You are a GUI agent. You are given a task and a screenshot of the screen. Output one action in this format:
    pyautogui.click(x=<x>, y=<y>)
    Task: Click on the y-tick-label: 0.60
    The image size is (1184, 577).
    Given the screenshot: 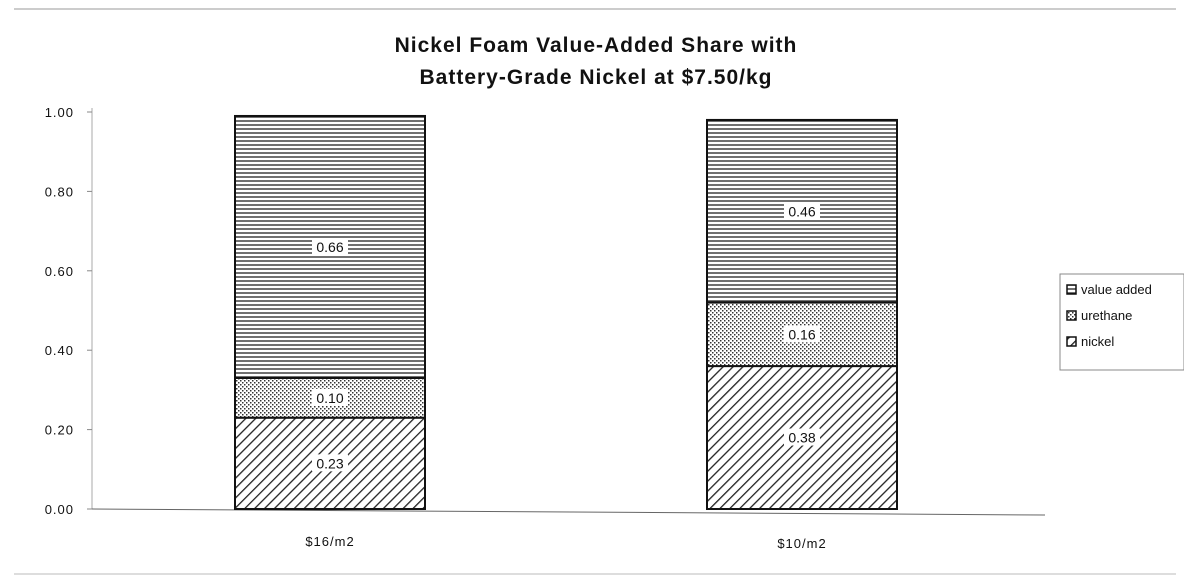 What is the action you would take?
    pyautogui.click(x=59, y=271)
    